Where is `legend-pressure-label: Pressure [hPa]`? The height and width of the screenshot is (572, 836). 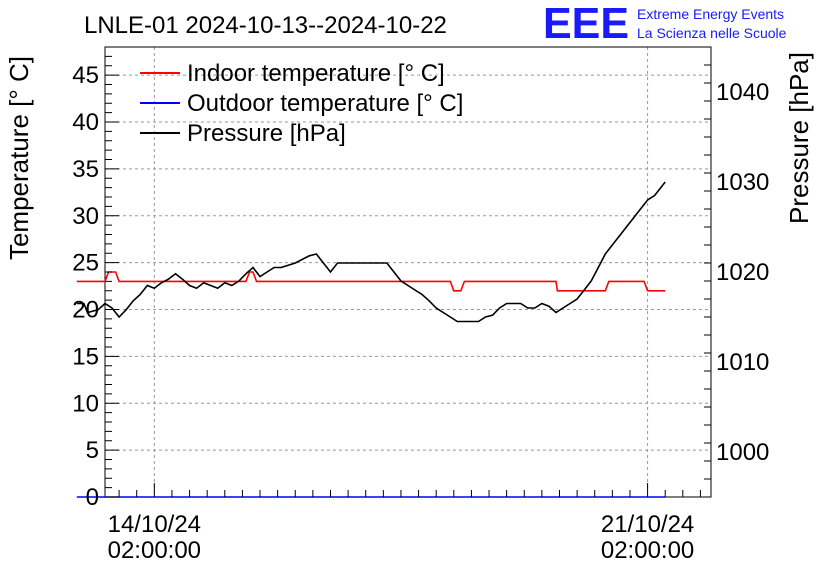
legend-pressure-label: Pressure [hPa] is located at coordinates (266, 133).